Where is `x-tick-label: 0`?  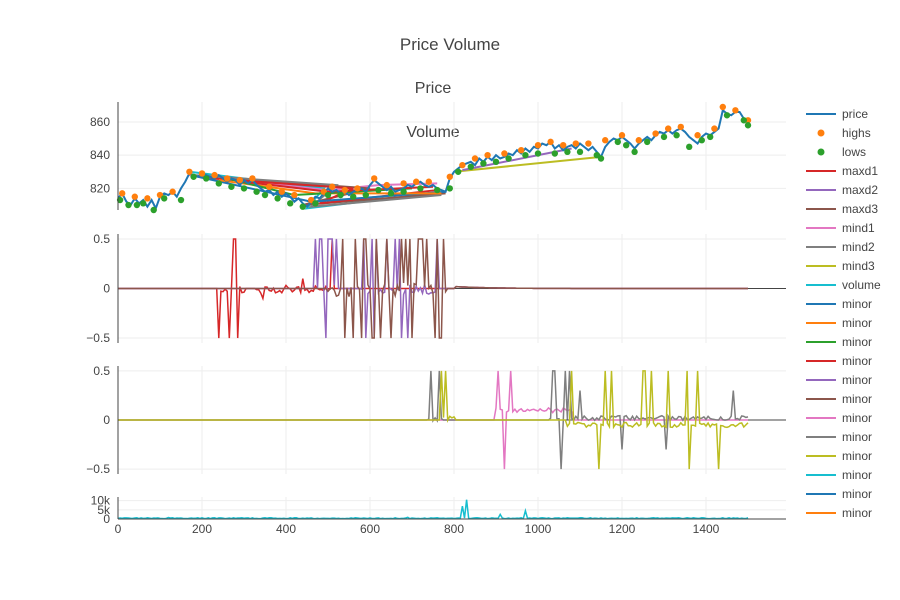
x-tick-label: 0 is located at coordinates (118, 529).